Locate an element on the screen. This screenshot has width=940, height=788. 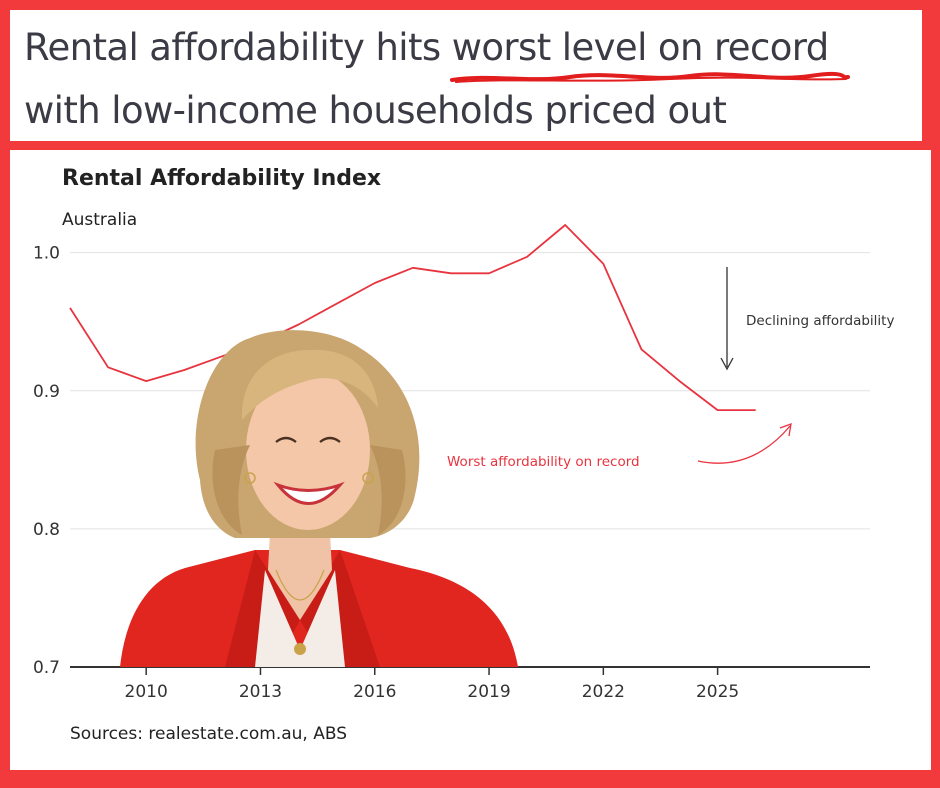
headline-emphasis-text: worst level on record is located at coordinates (640, 47).